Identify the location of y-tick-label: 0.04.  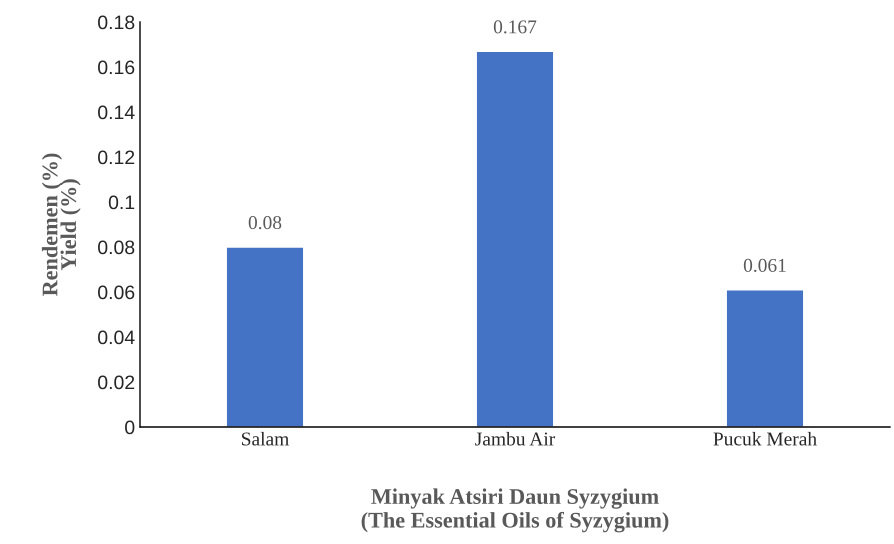
(116, 337).